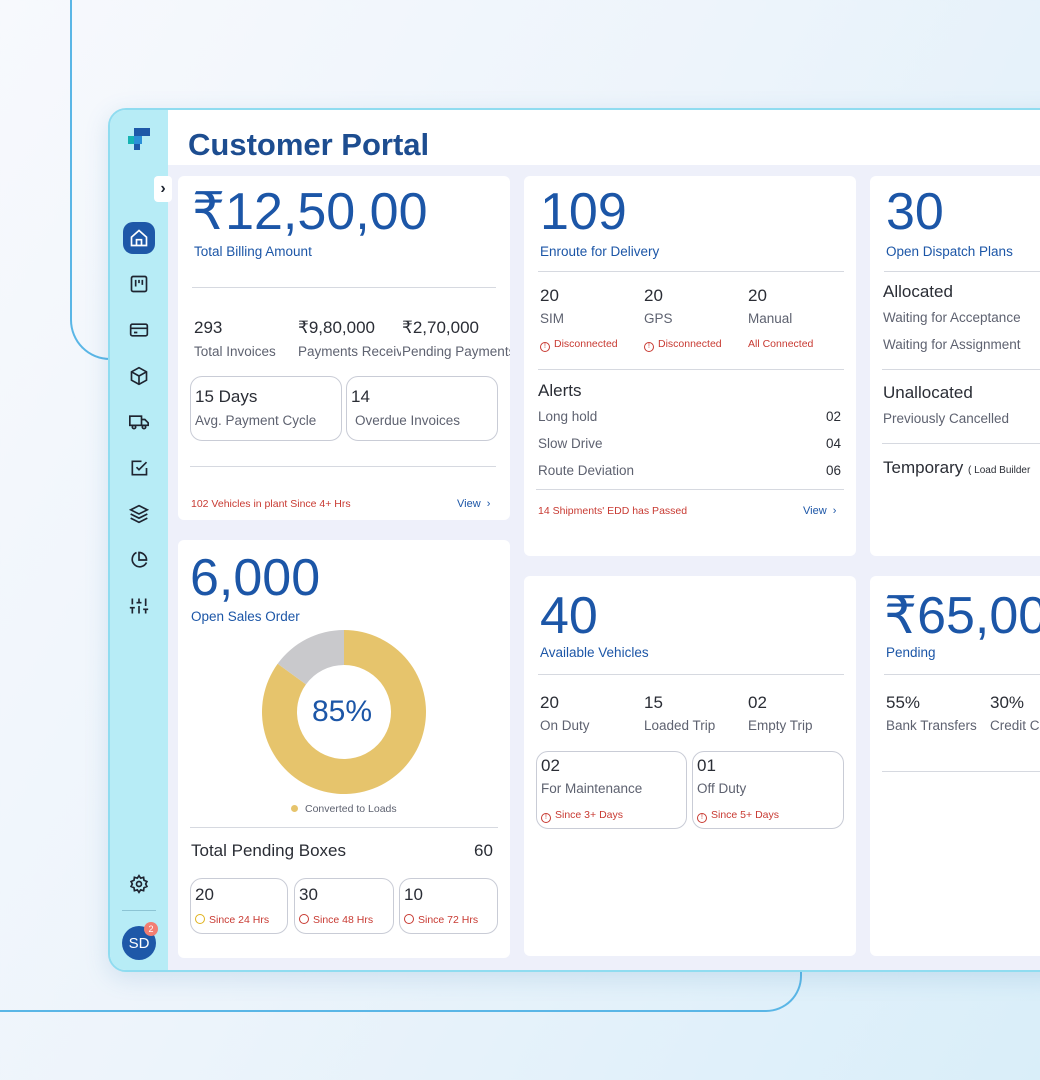  What do you see at coordinates (931, 725) in the screenshot?
I see `bank-transfers-label: Bank Transfers` at bounding box center [931, 725].